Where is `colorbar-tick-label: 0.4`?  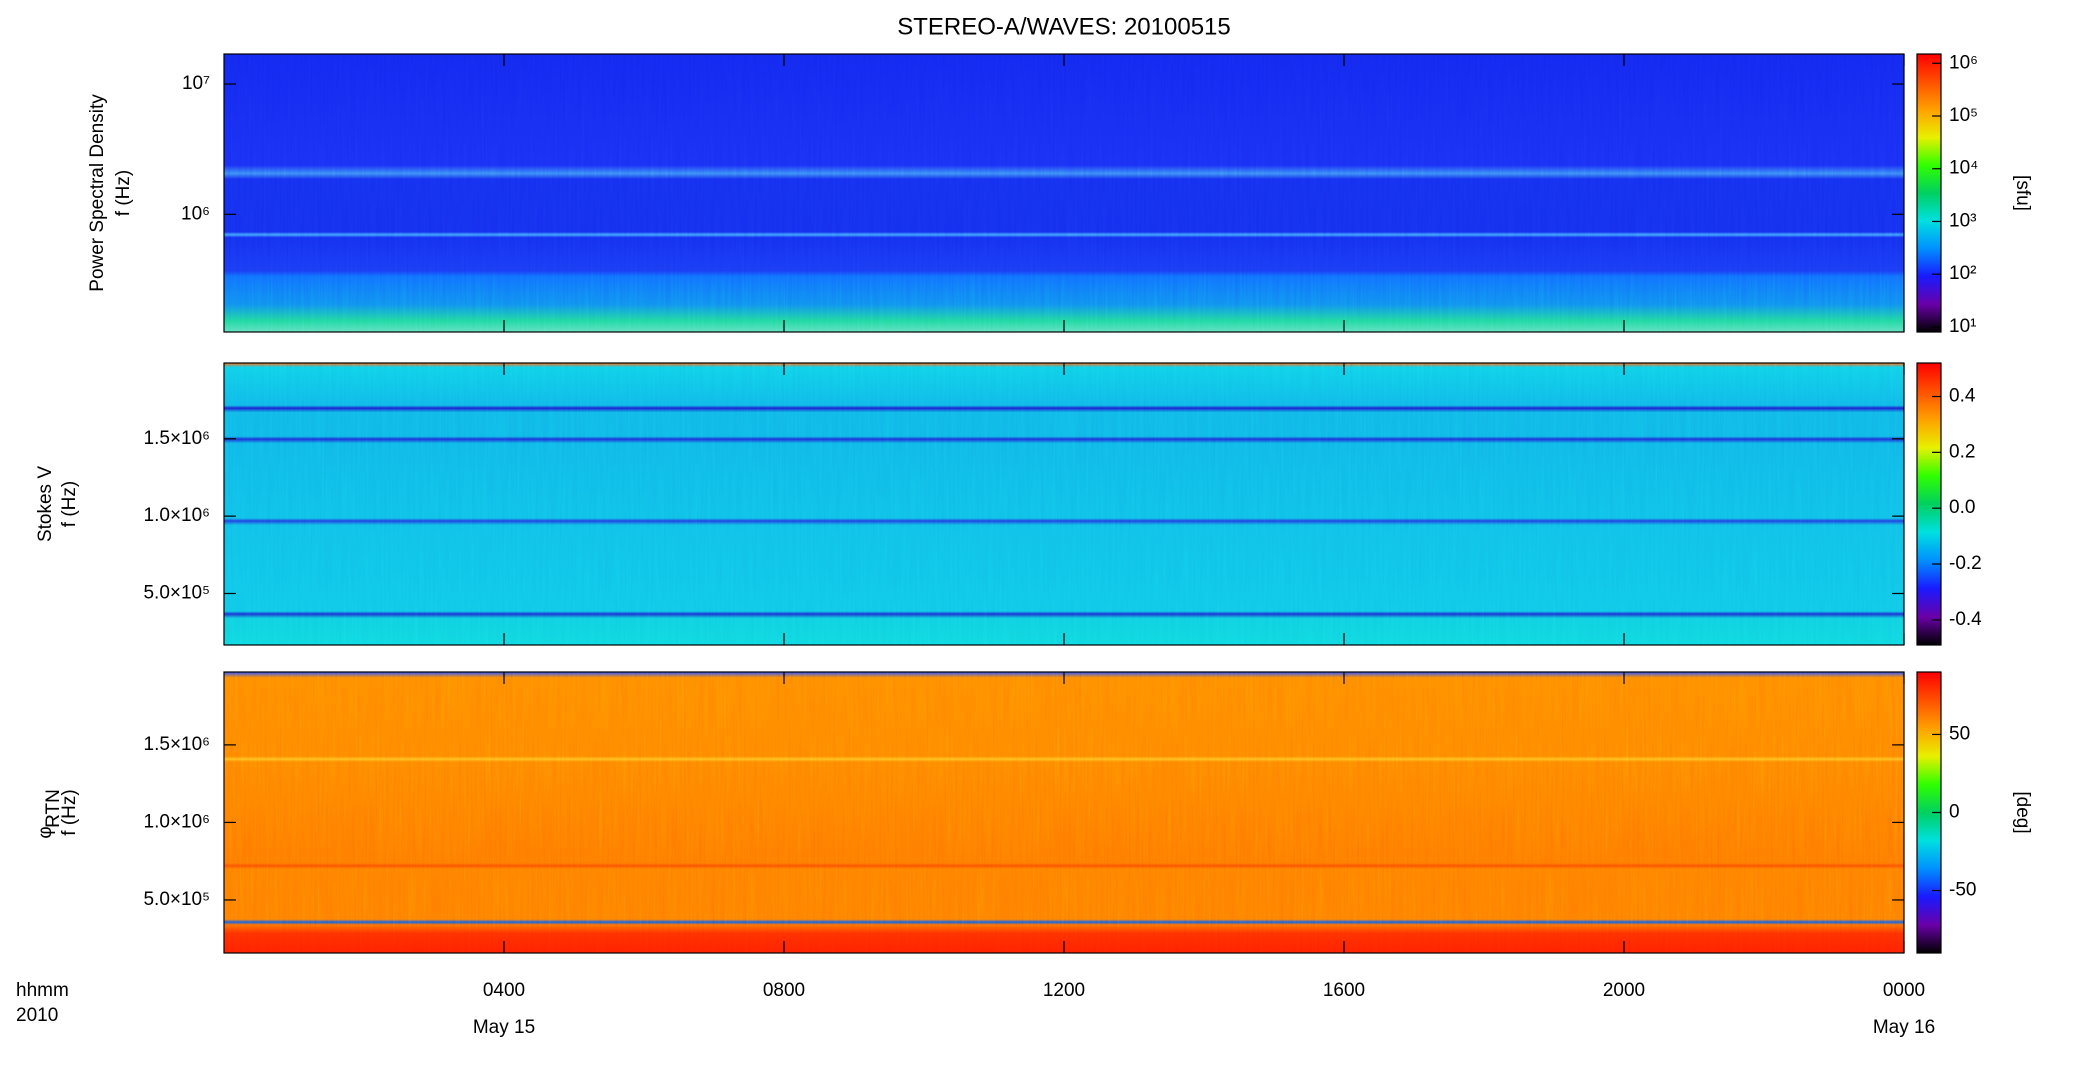 colorbar-tick-label: 0.4 is located at coordinates (1962, 396).